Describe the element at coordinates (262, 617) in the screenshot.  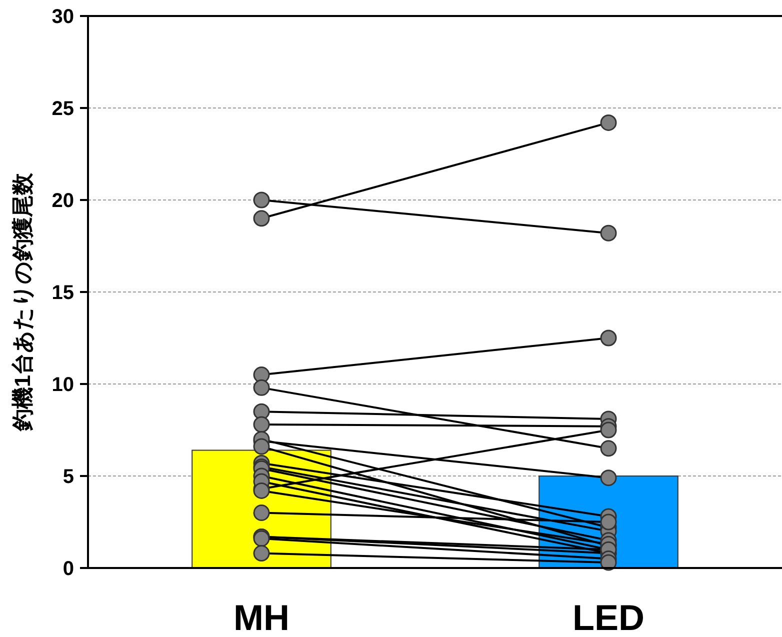
I see `x-tick-label: MH` at that location.